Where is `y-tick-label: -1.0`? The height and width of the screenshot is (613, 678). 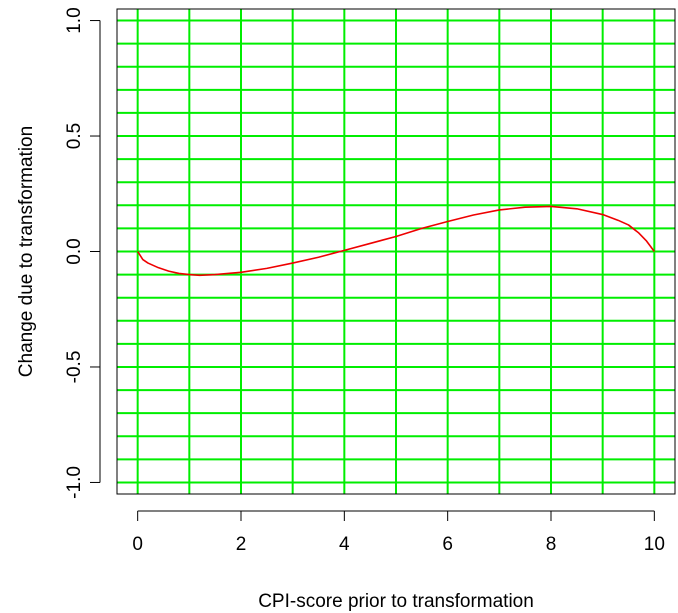
y-tick-label: -1.0 is located at coordinates (74, 482).